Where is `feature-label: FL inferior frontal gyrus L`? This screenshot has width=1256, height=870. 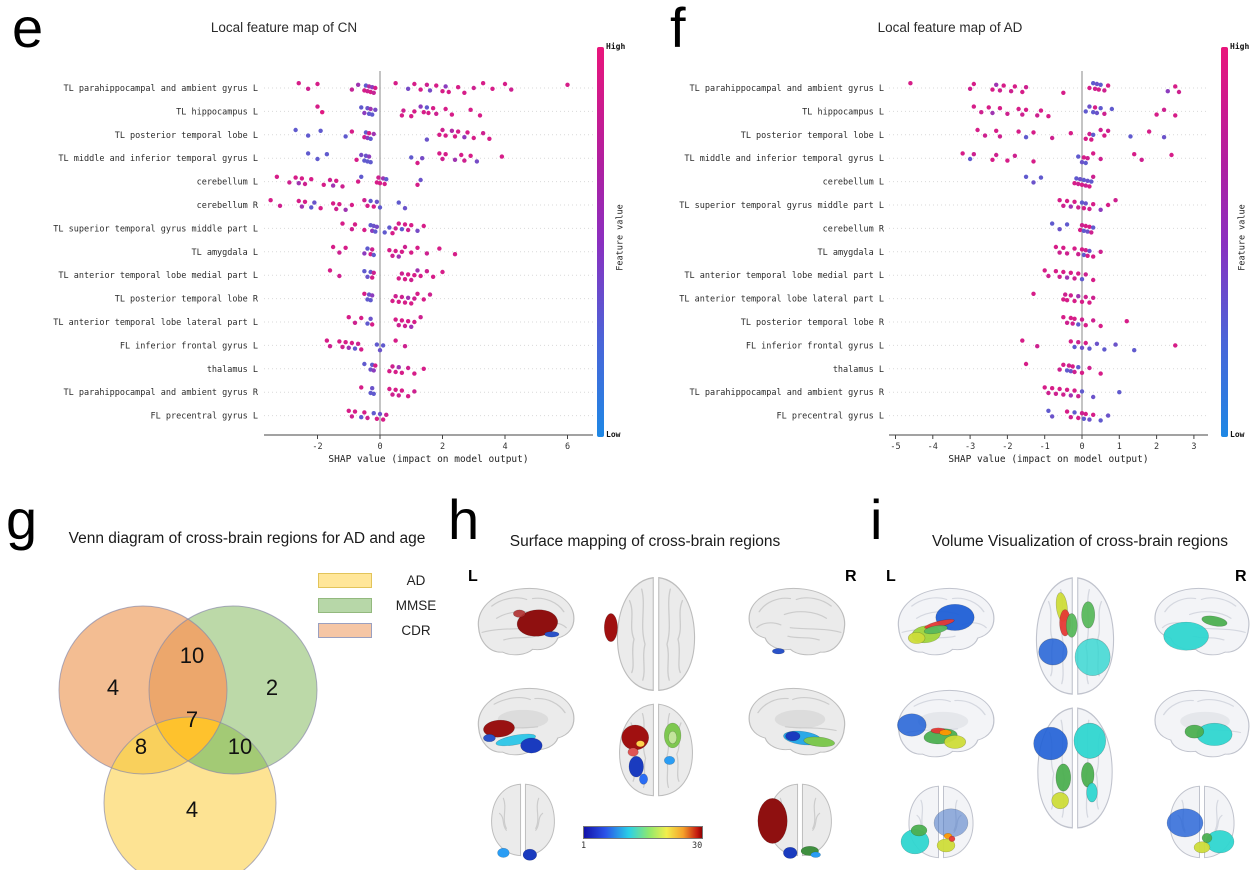
feature-label: FL inferior frontal gyrus L is located at coordinates (189, 346).